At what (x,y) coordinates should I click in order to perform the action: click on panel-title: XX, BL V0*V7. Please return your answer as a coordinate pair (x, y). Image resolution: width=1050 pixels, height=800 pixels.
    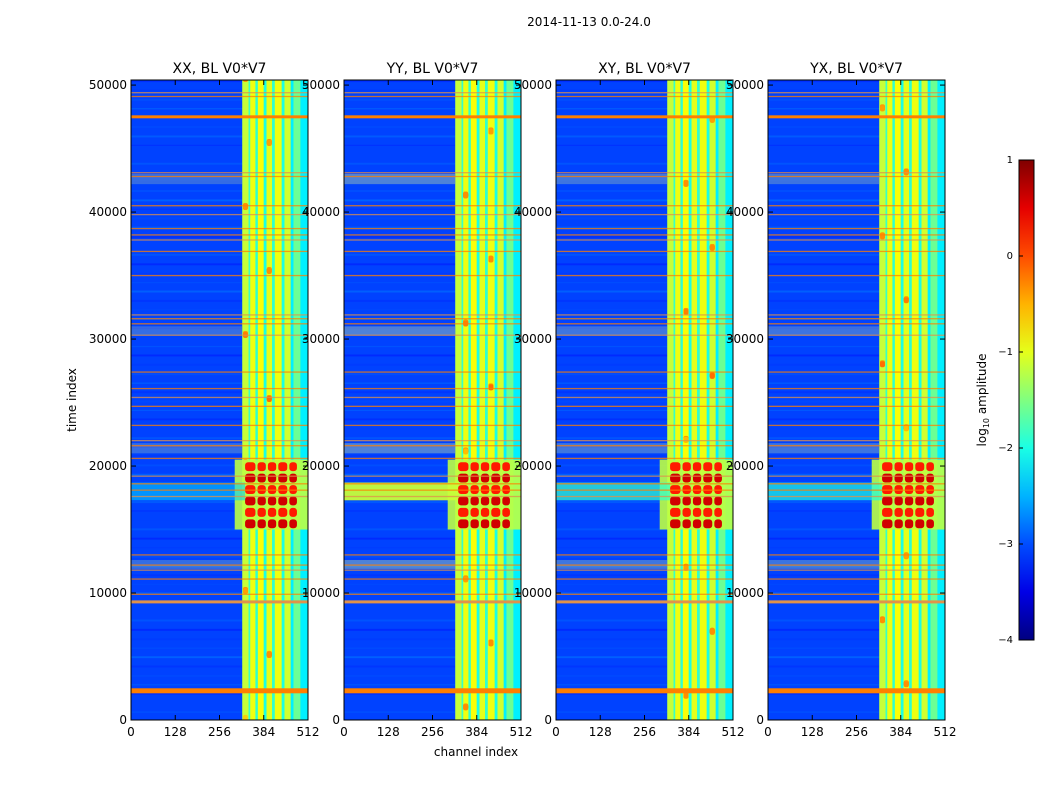
    Looking at the image, I should click on (220, 69).